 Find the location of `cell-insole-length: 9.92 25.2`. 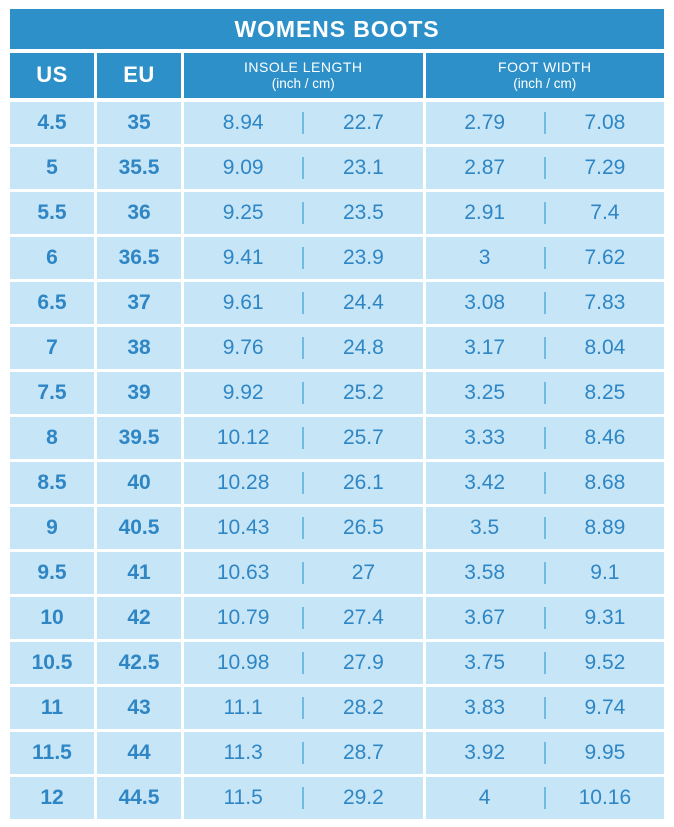

cell-insole-length: 9.92 25.2 is located at coordinates (303, 393).